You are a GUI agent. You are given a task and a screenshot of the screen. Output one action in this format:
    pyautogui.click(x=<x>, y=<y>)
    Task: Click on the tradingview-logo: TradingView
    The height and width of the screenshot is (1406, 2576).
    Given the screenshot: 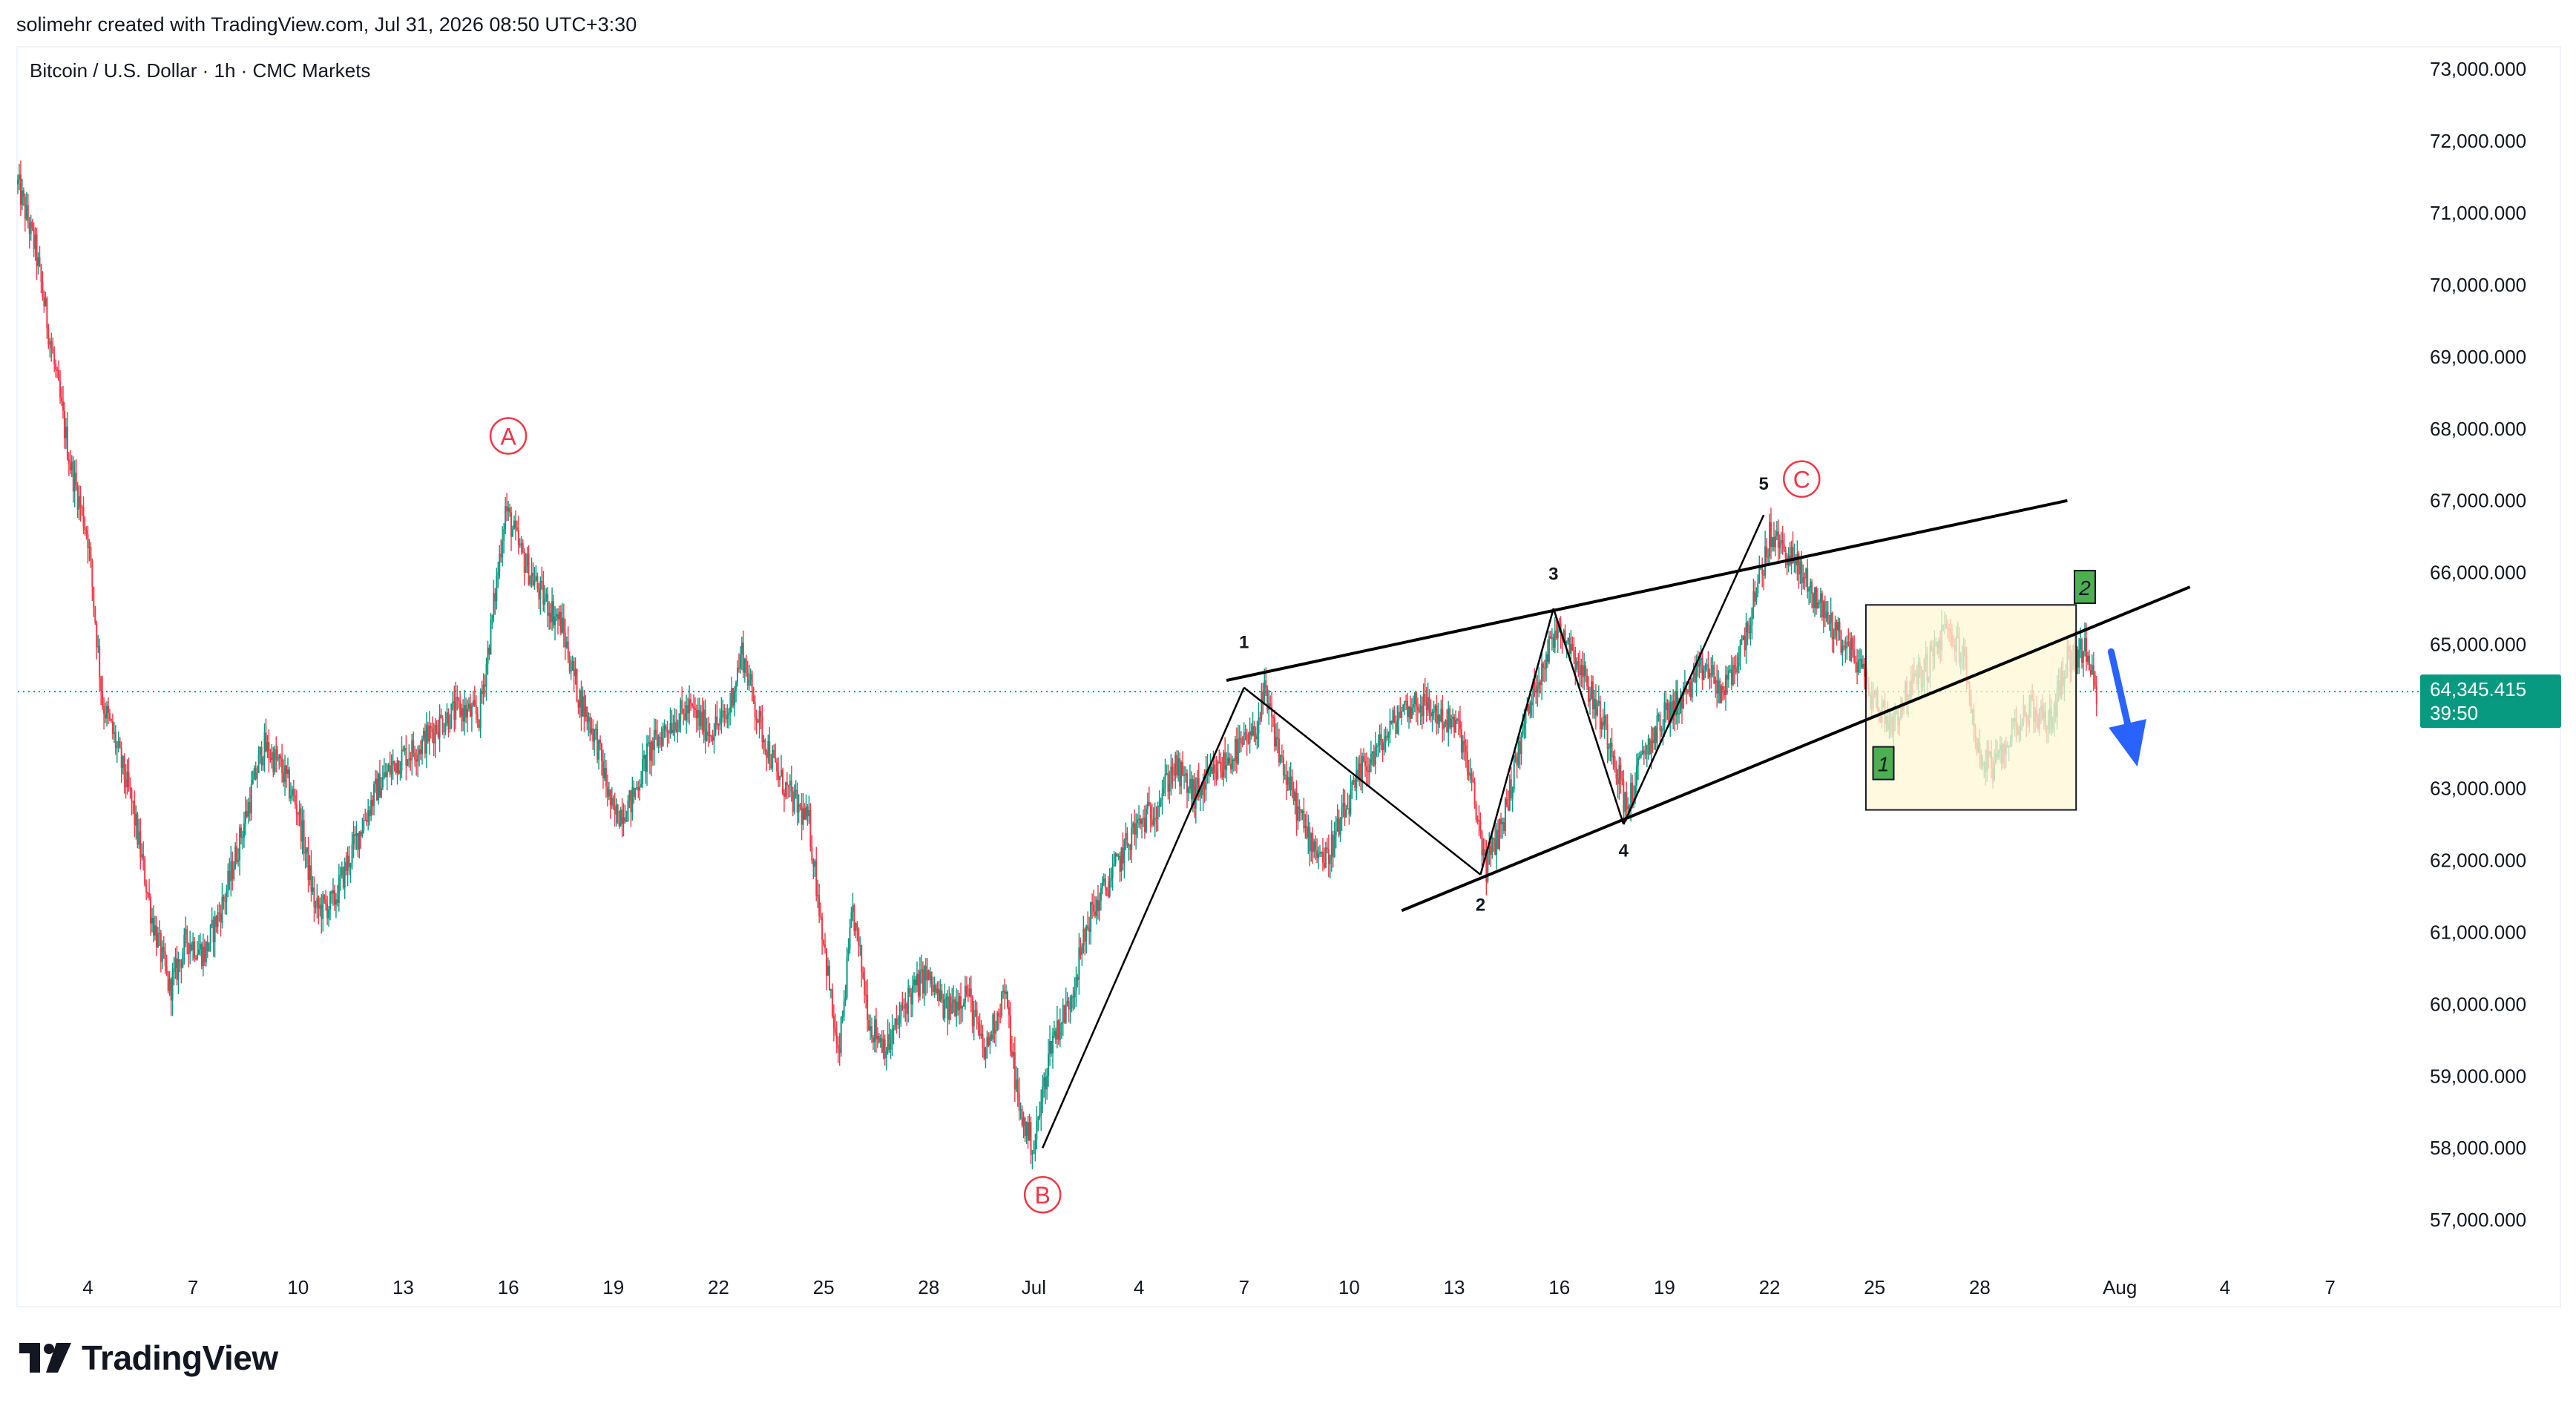 What is the action you would take?
    pyautogui.click(x=148, y=1358)
    